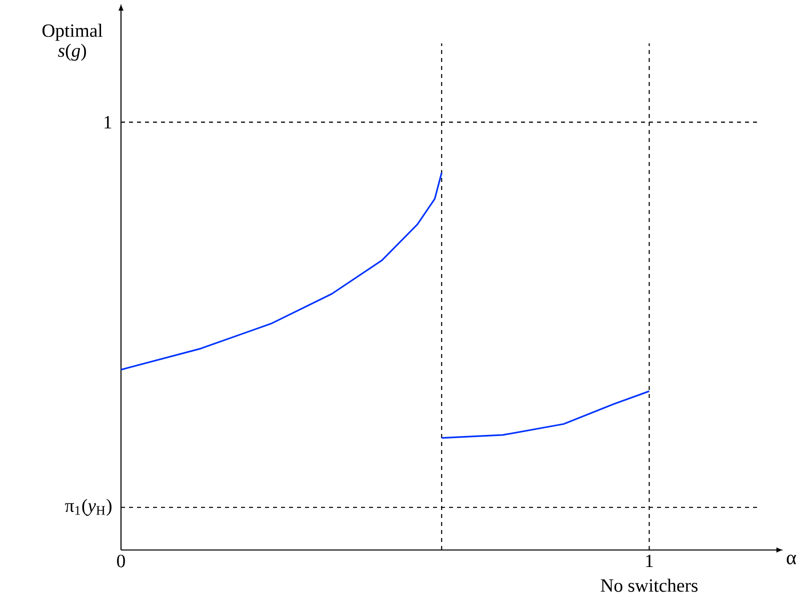  I want to click on ref-line-label: π$_{1}$(y$_{H}$), so click(88, 507).